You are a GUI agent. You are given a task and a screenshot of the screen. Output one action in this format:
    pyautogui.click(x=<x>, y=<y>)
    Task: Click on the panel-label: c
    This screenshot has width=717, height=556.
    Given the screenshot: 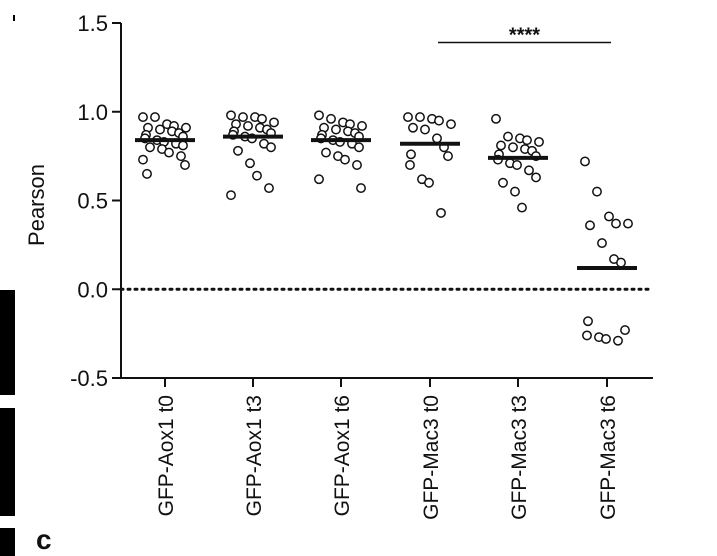 What is the action you would take?
    pyautogui.click(x=44, y=539)
    